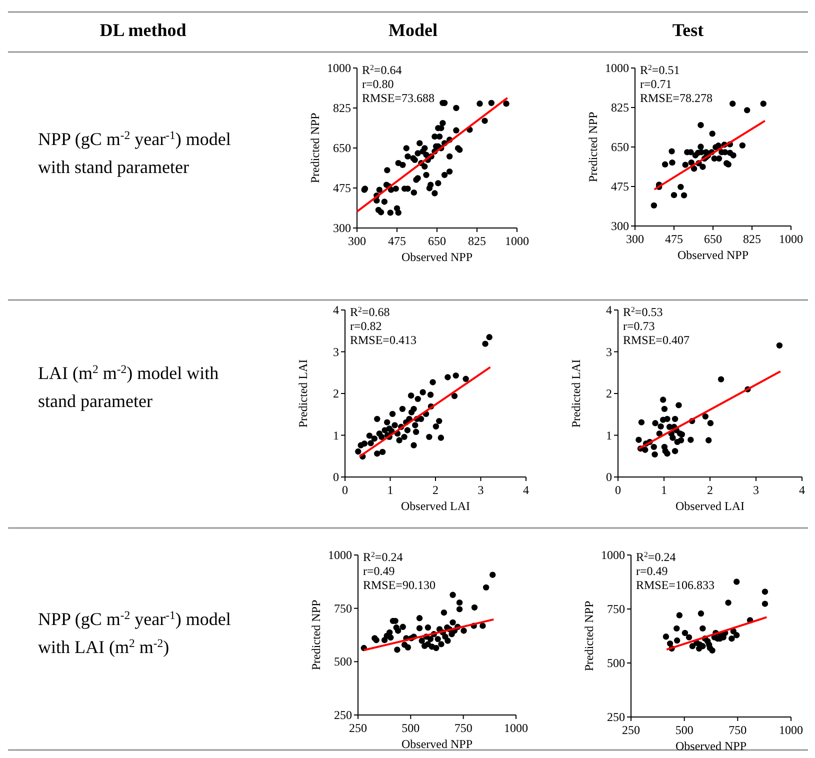 Image resolution: width=815 pixels, height=758 pixels. What do you see at coordinates (616, 609) in the screenshot?
I see `y-tick-label: 750` at bounding box center [616, 609].